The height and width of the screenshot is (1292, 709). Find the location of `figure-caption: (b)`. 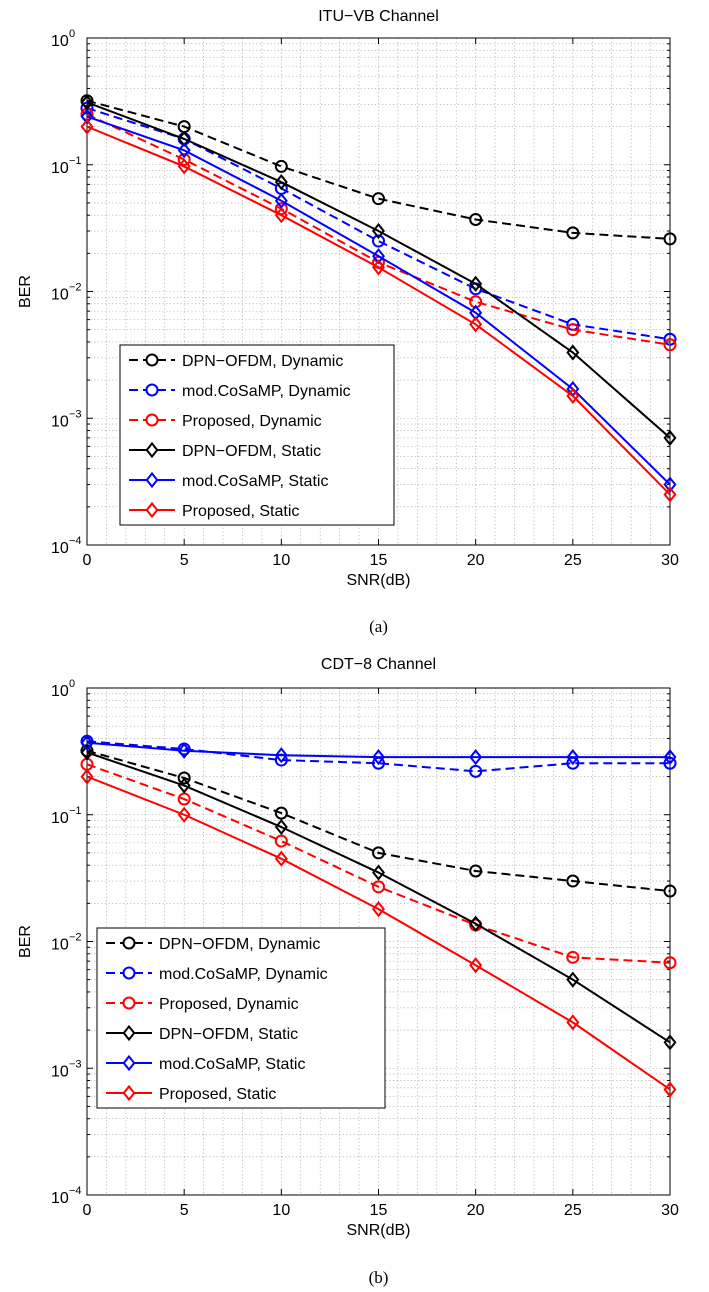

figure-caption: (b) is located at coordinates (379, 1277).